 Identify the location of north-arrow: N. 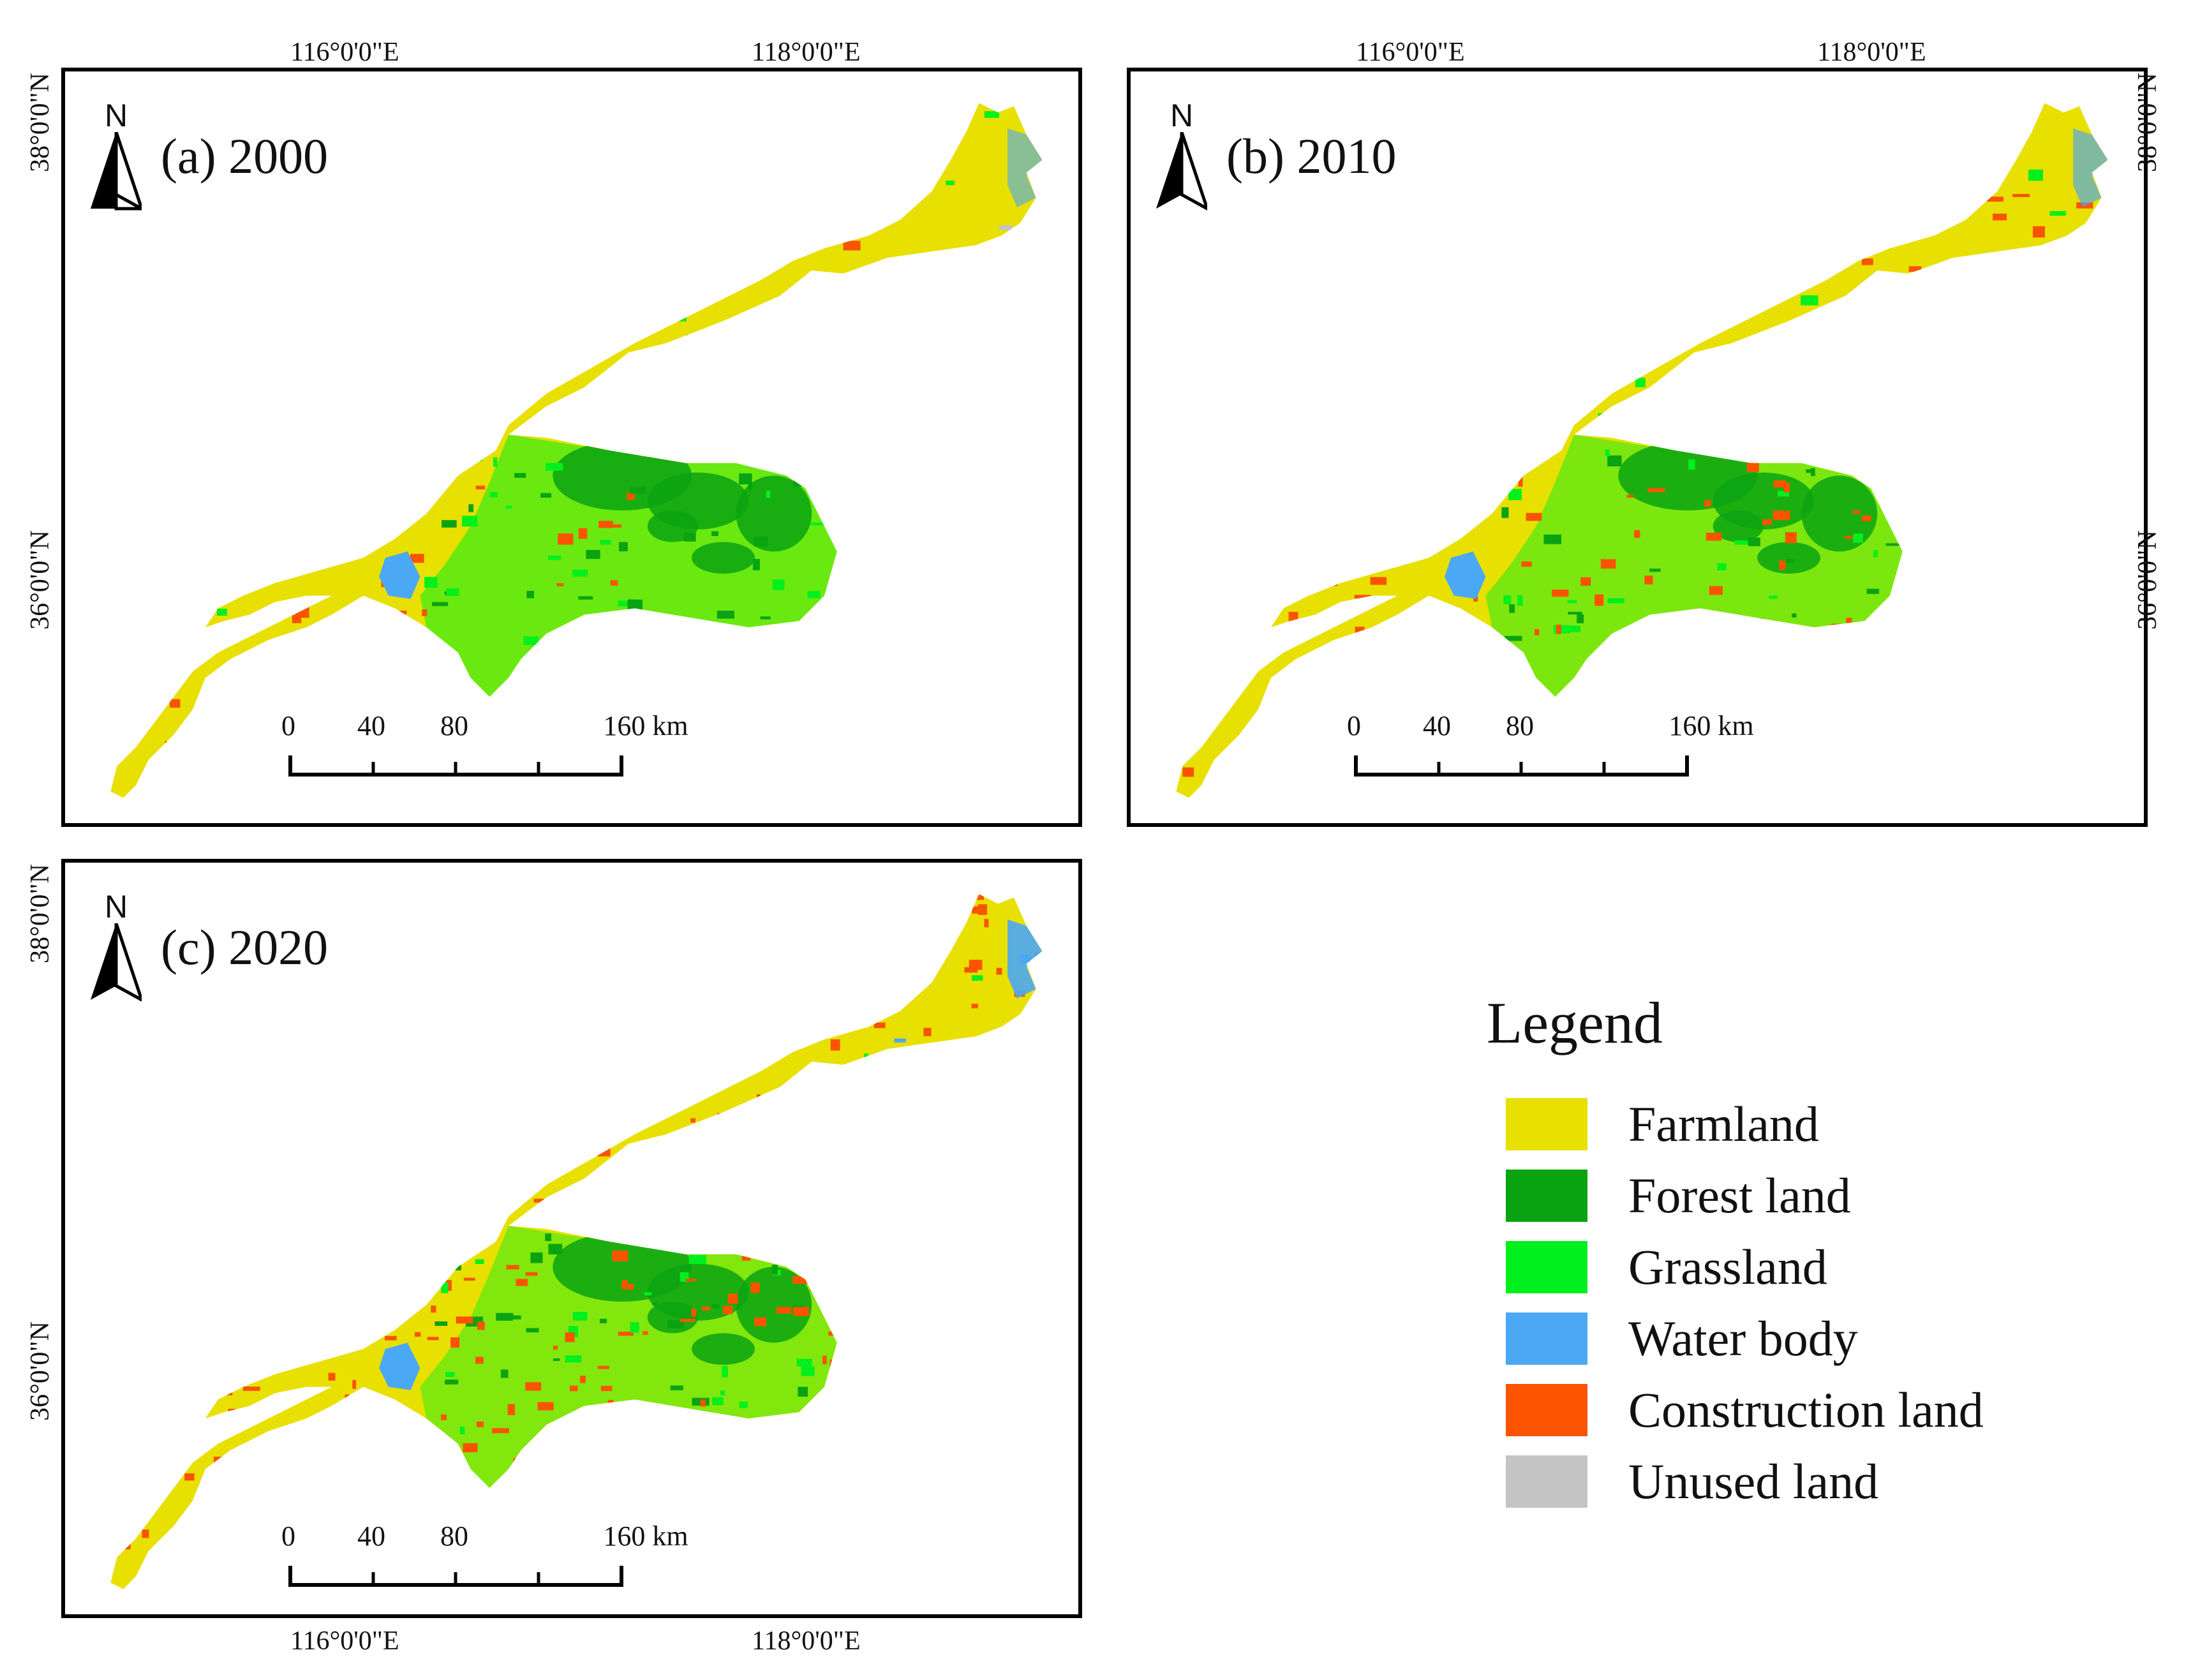
(116, 155).